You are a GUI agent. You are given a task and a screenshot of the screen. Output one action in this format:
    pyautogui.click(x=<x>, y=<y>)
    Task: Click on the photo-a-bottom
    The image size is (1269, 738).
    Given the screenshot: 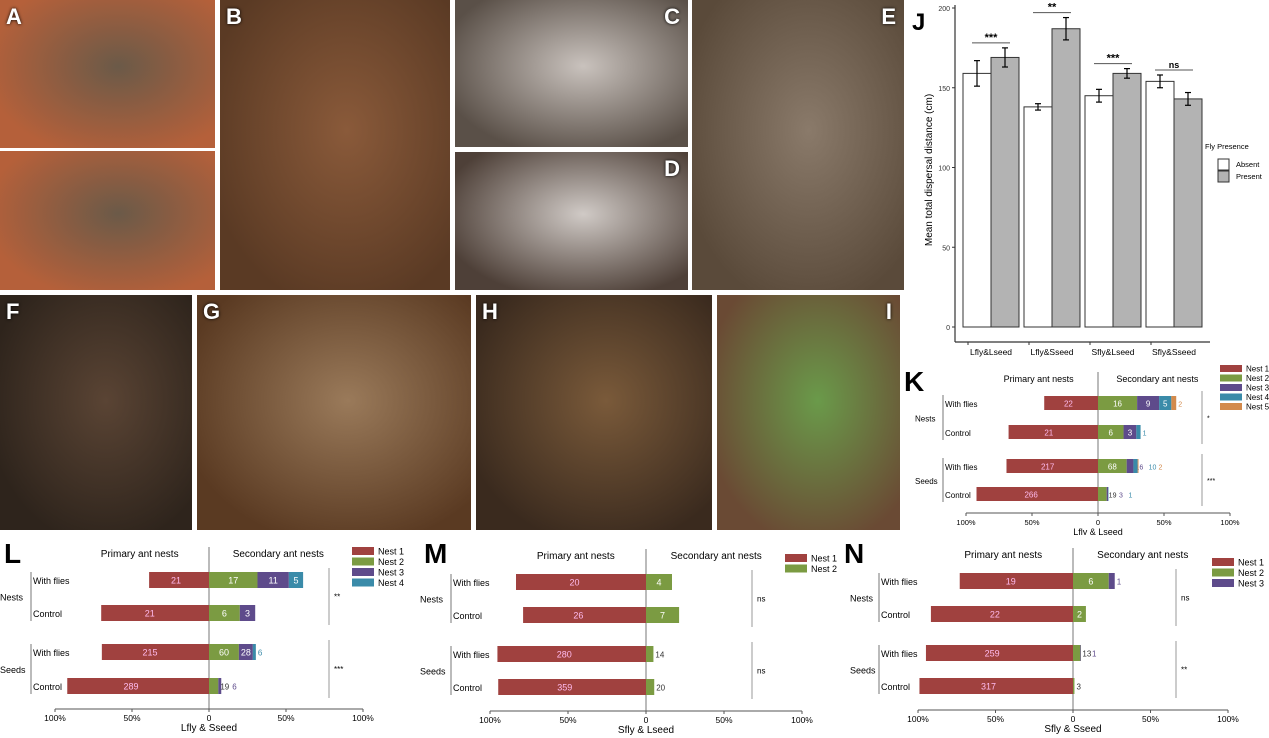 What is the action you would take?
    pyautogui.click(x=107, y=220)
    